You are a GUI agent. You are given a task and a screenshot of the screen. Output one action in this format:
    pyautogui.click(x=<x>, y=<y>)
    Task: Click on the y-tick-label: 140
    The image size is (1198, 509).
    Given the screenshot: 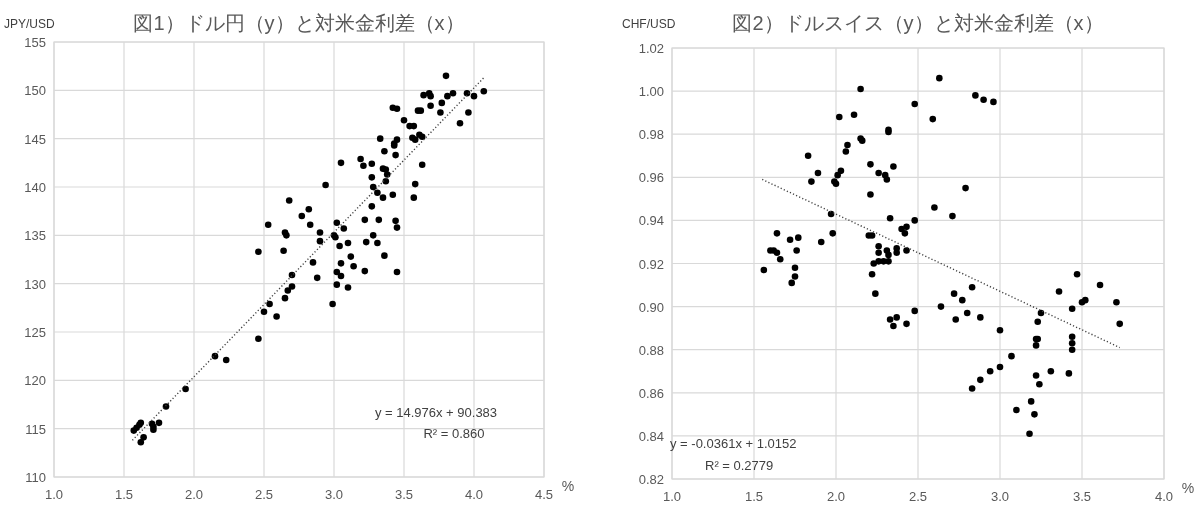 What is the action you would take?
    pyautogui.click(x=35, y=187)
    